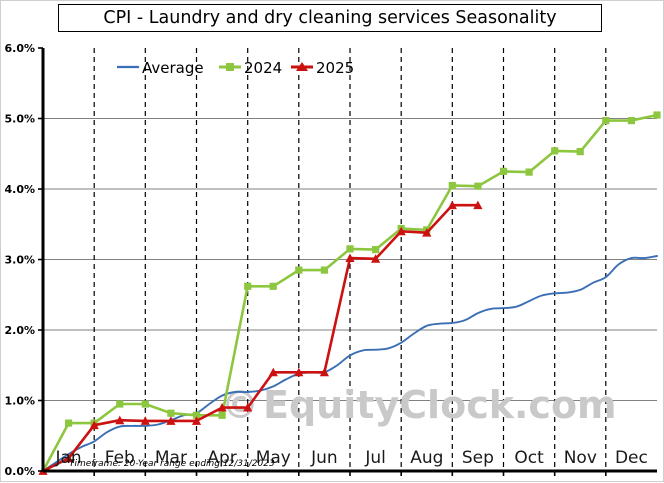 This screenshot has width=664, height=483. Describe the element at coordinates (171, 458) in the screenshot. I see `x-axis-tick-label: Mar` at that location.